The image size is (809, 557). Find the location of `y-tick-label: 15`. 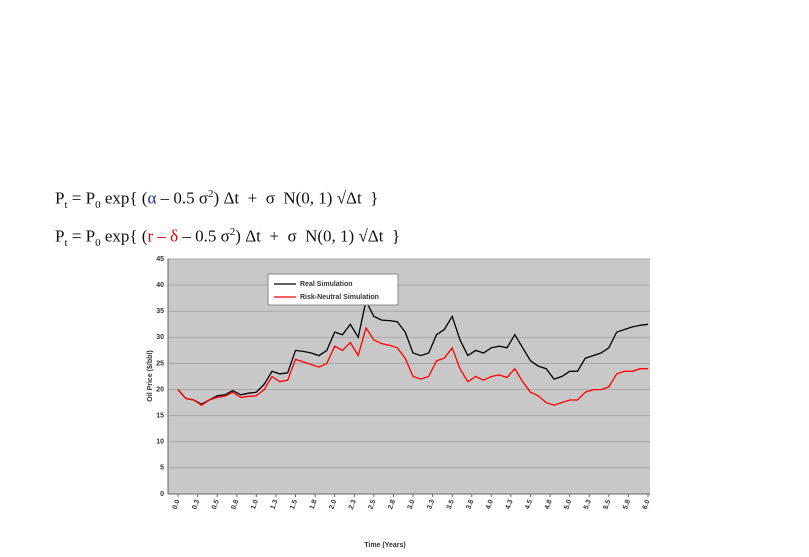

y-tick-label: 15 is located at coordinates (160, 416).